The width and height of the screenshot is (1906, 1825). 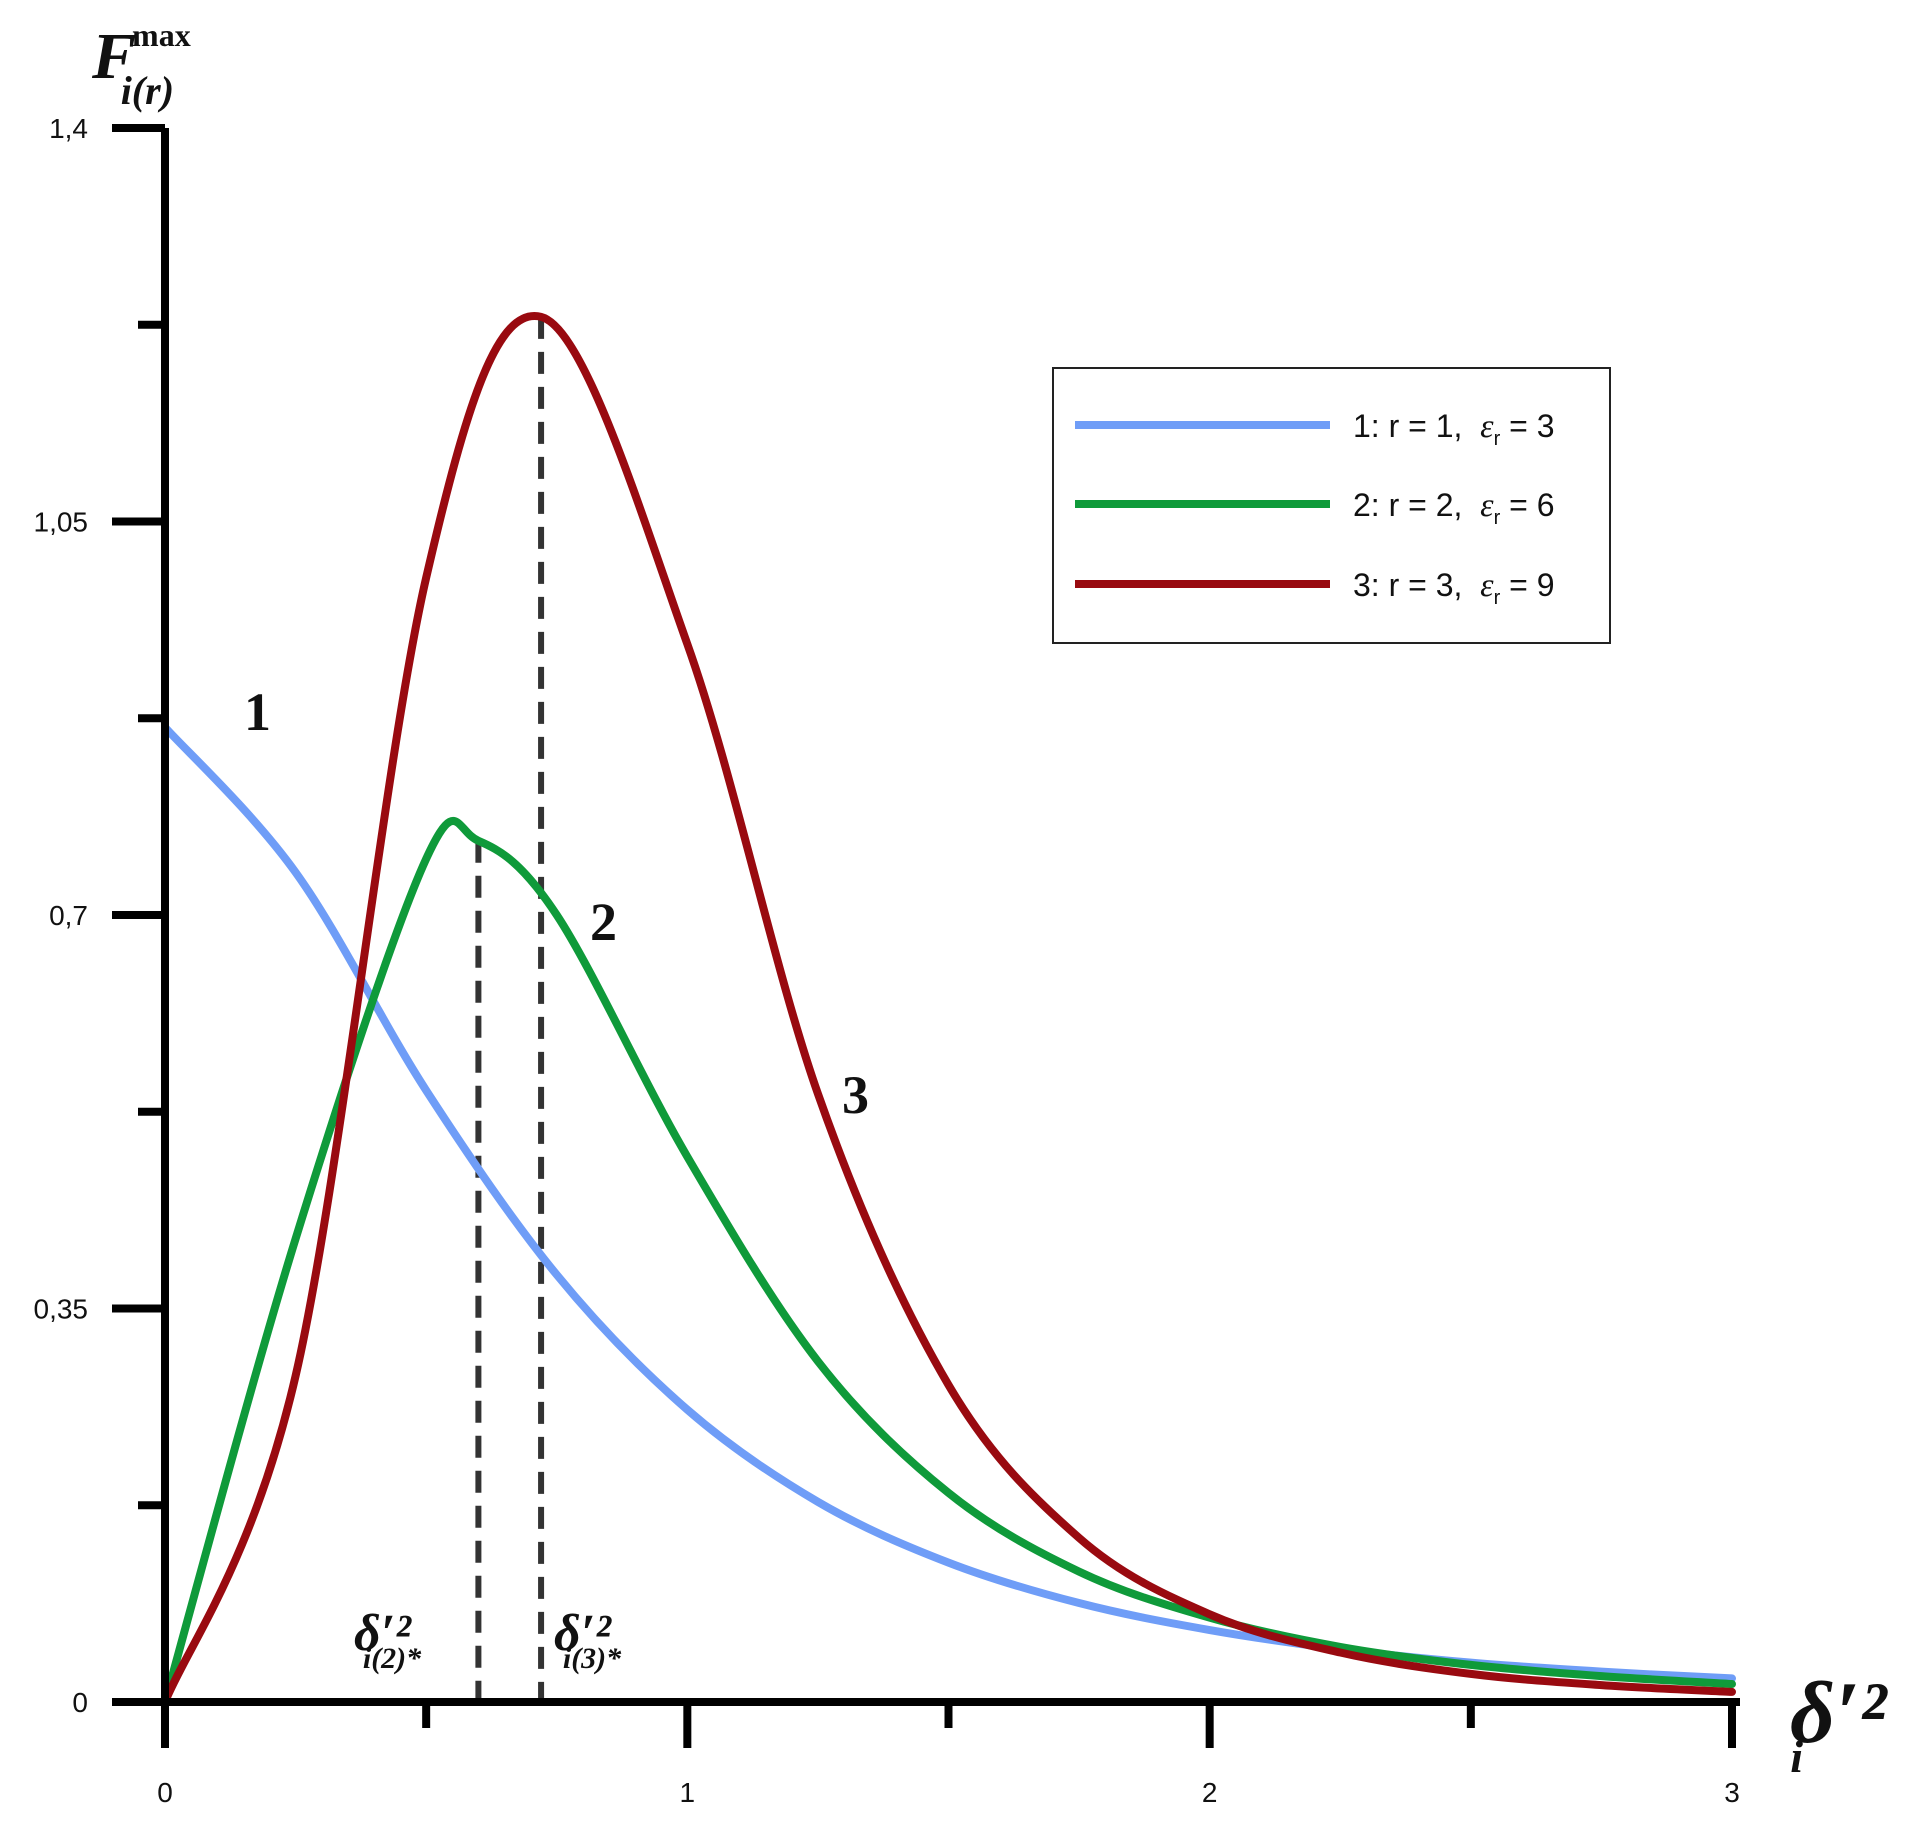 I want to click on y-tick-label: 0,35, so click(x=61, y=1309).